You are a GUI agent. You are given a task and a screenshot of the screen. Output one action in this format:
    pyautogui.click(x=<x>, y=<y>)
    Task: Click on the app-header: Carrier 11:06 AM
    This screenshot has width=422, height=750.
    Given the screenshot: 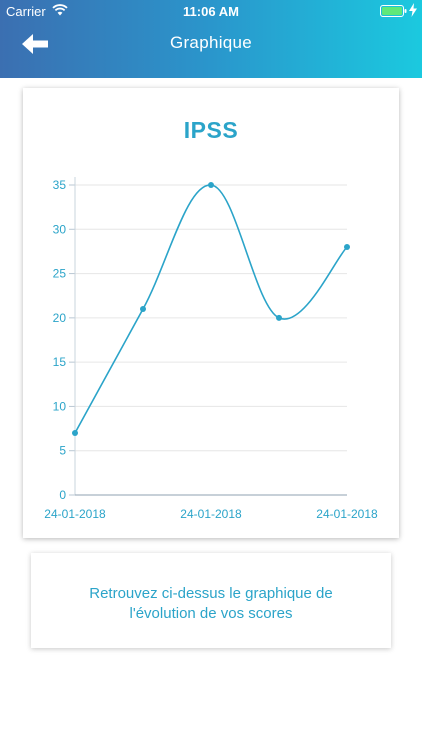 What is the action you would take?
    pyautogui.click(x=211, y=39)
    